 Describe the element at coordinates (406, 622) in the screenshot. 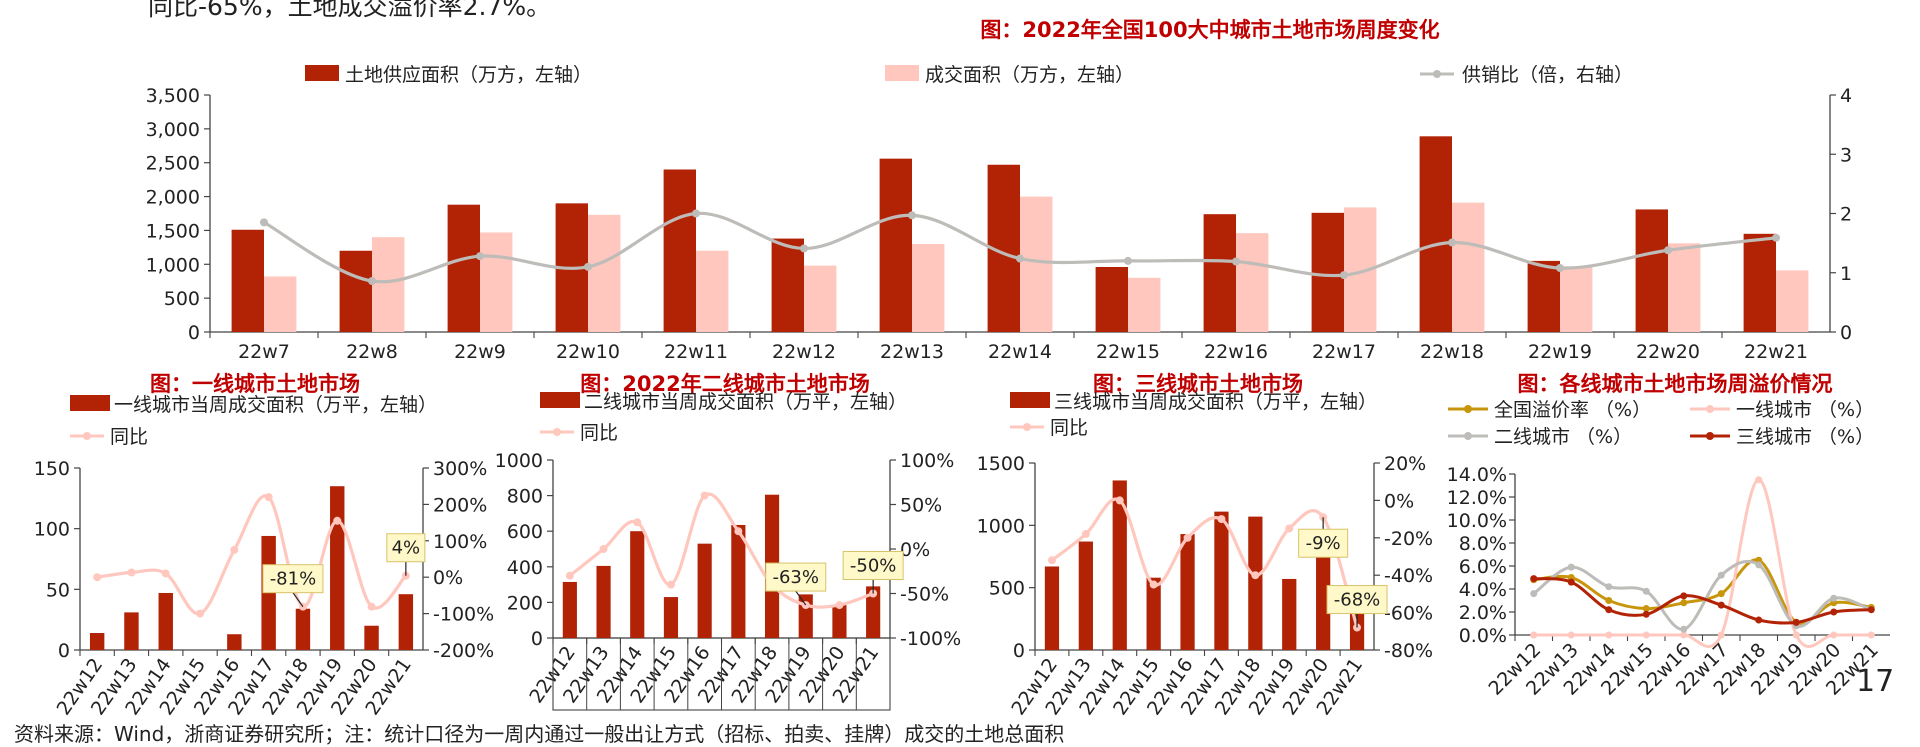

I see `bar-22w21` at that location.